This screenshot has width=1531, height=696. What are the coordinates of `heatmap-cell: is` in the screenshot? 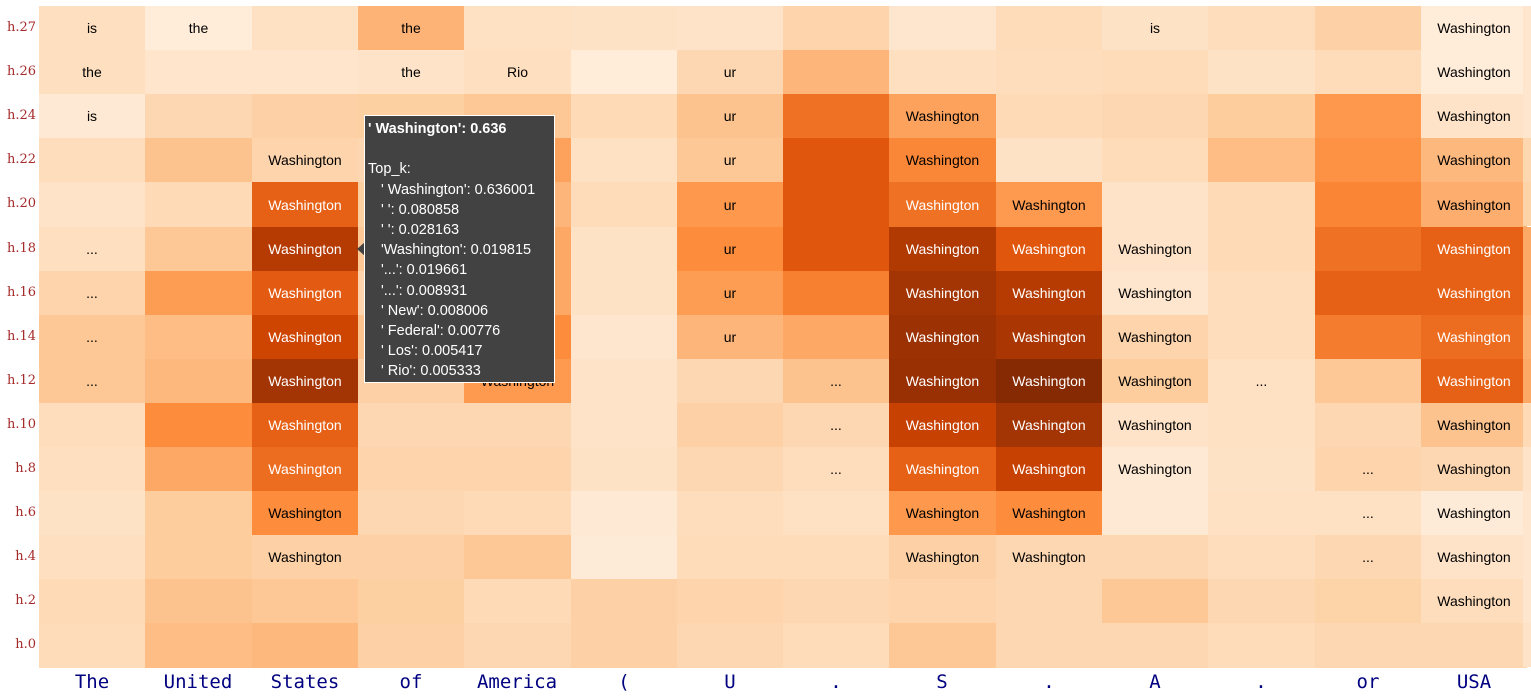 It's located at (92, 28).